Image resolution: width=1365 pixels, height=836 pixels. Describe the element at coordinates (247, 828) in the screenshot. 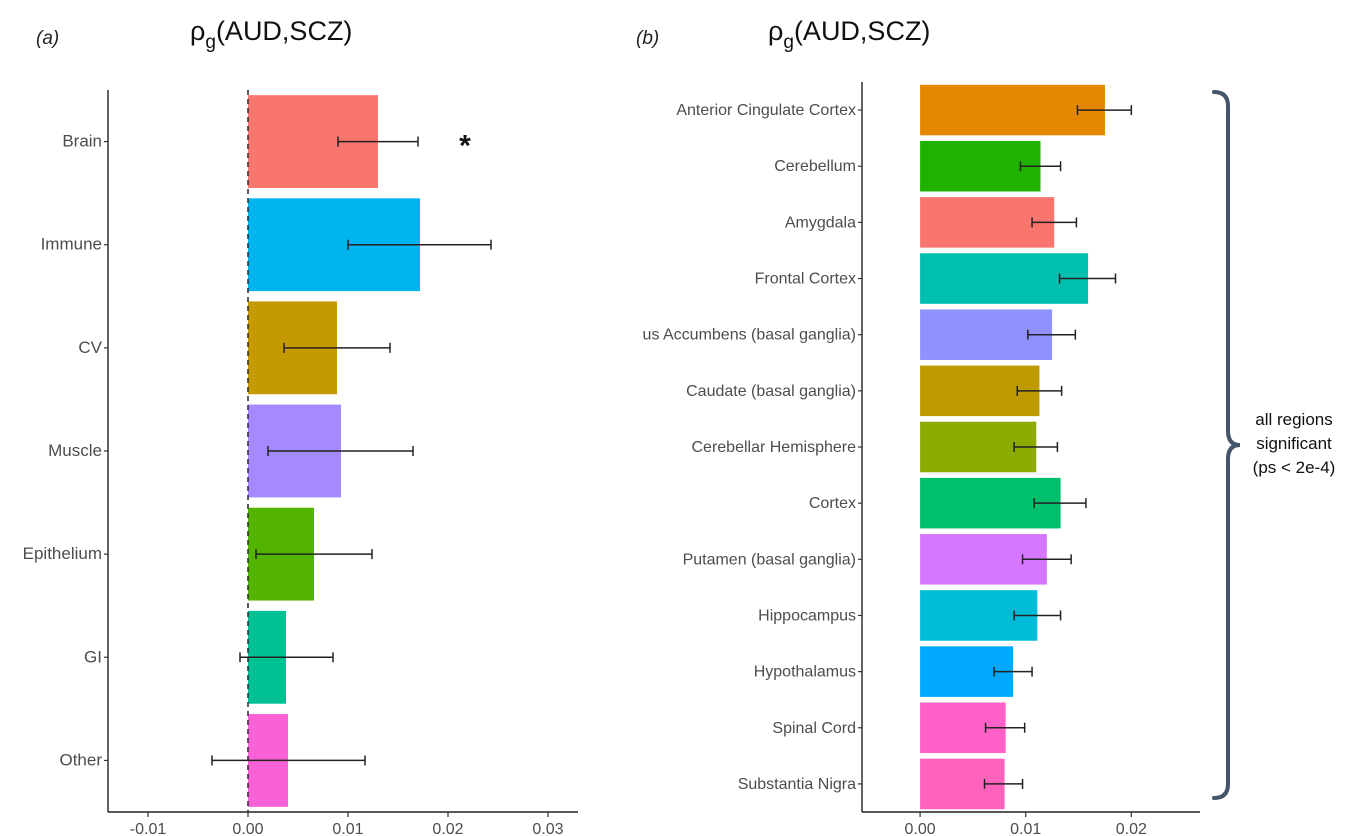

I see `panel-a-x-tick-label-1: 0.00` at that location.